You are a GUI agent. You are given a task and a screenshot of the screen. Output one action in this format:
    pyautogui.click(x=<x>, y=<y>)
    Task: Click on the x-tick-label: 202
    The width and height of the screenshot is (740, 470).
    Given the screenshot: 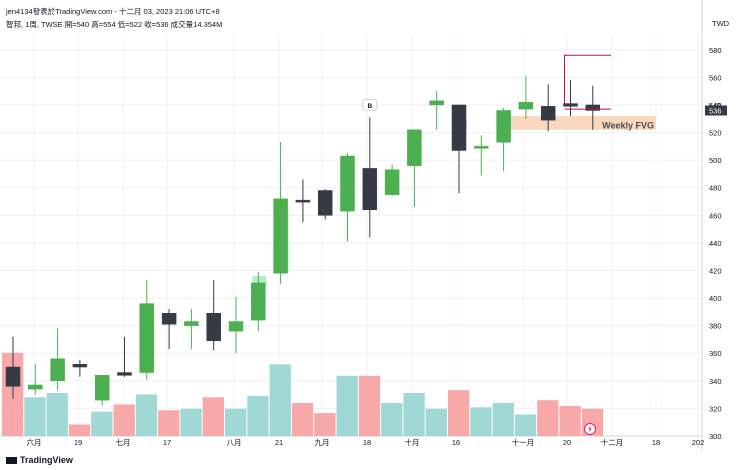 What is the action you would take?
    pyautogui.click(x=698, y=442)
    